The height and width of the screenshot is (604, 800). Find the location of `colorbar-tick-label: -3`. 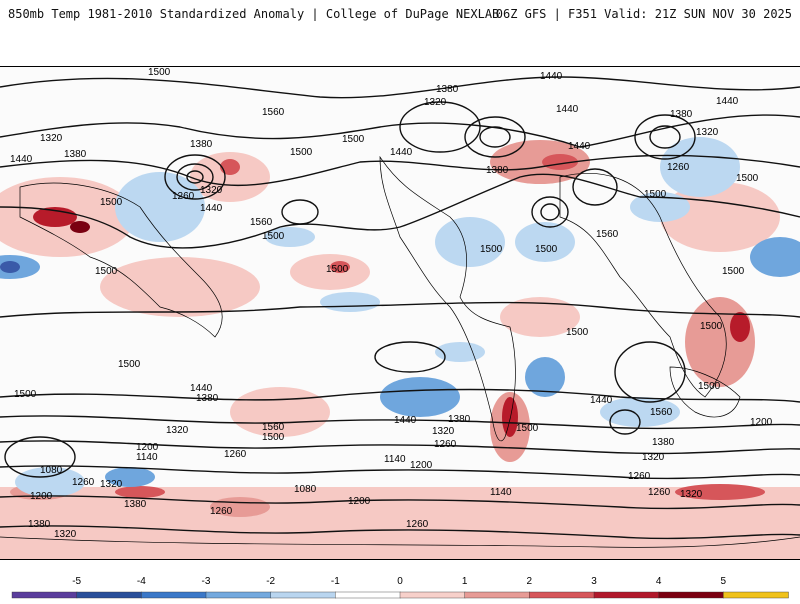

colorbar-tick-label: -3 is located at coordinates (206, 581).